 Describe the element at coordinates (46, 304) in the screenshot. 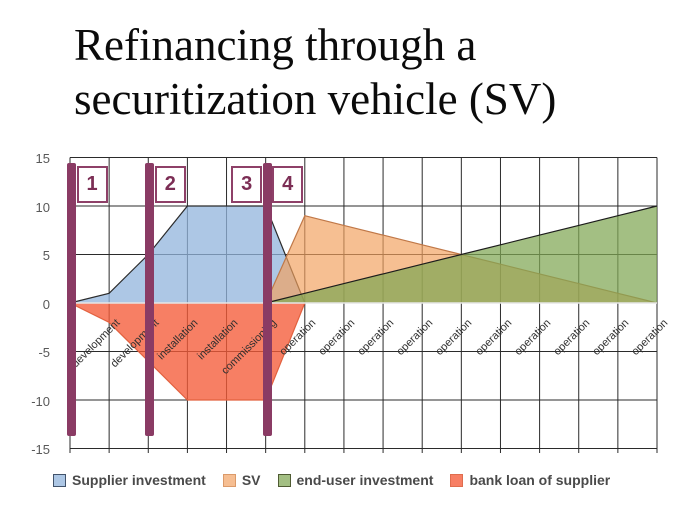

I see `y-axis-label: 0` at that location.